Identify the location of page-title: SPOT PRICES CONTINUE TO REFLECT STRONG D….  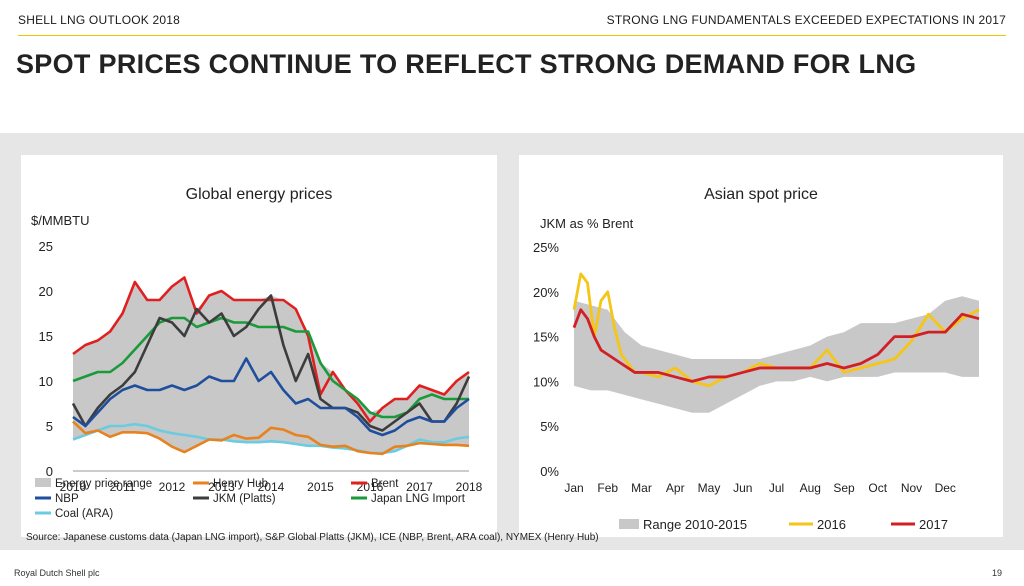
(466, 64).